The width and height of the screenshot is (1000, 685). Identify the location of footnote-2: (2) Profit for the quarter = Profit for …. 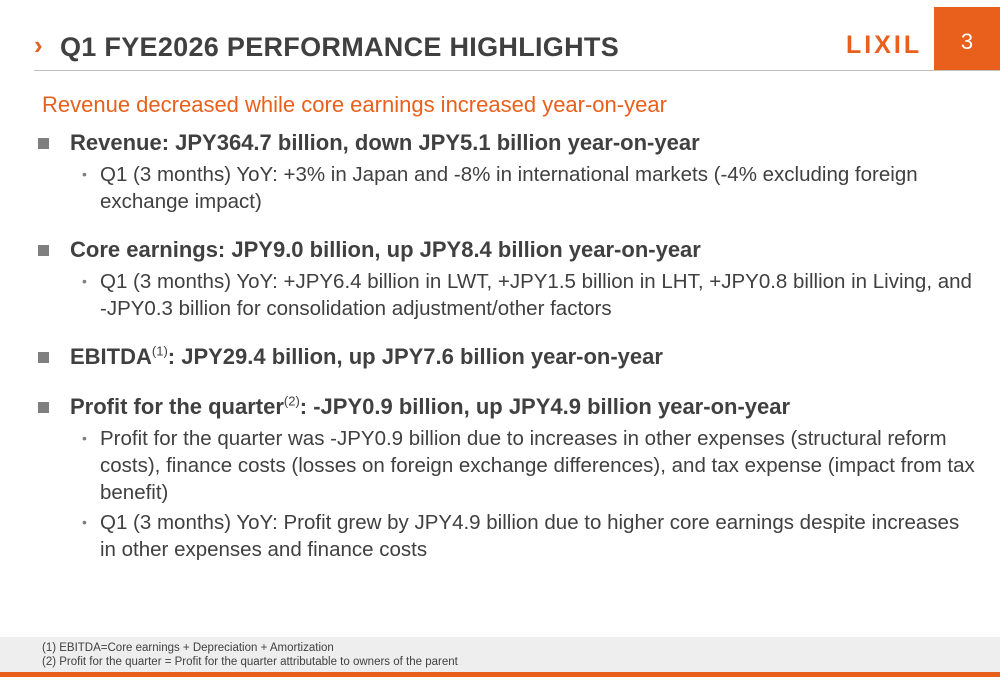
(250, 662).